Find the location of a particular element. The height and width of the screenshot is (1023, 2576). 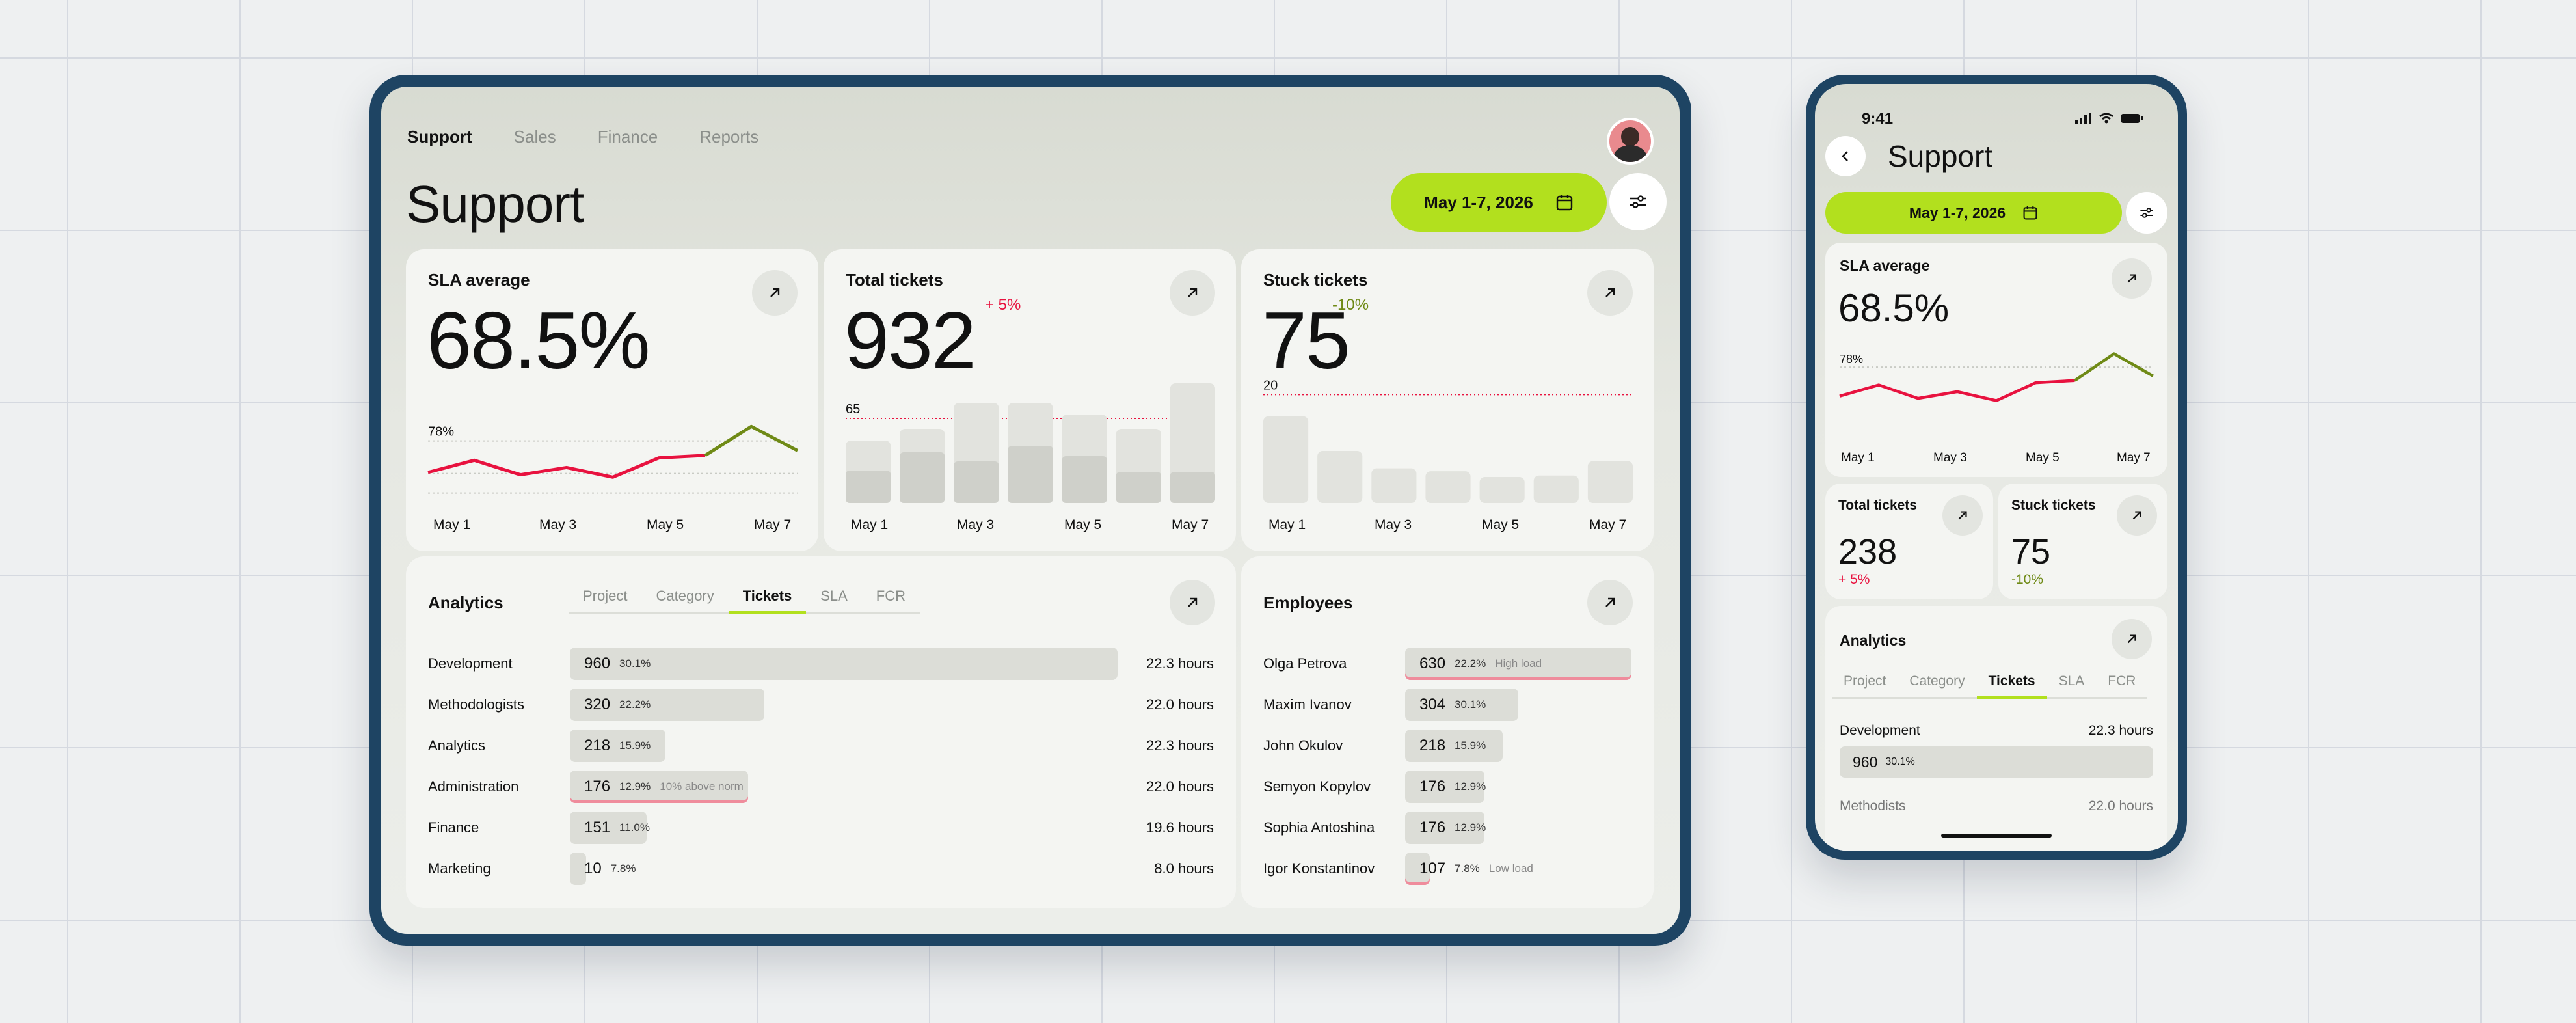

row-label: Igor Konstantinov is located at coordinates (1319, 868).